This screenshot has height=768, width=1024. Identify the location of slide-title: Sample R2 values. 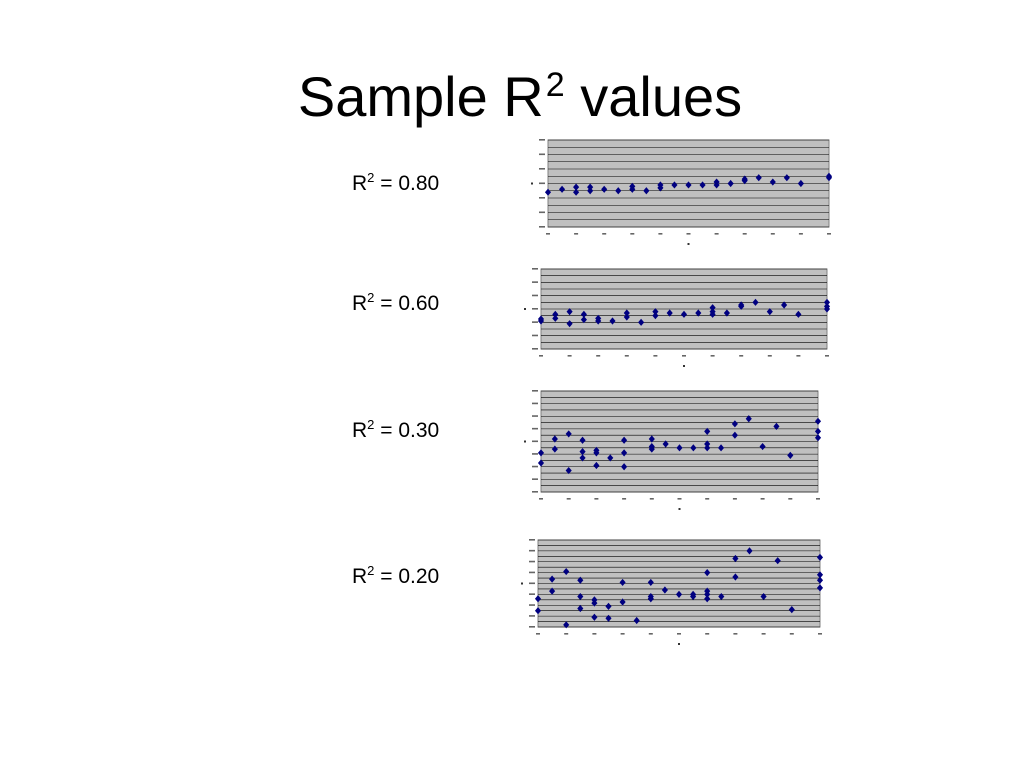
(512, 101).